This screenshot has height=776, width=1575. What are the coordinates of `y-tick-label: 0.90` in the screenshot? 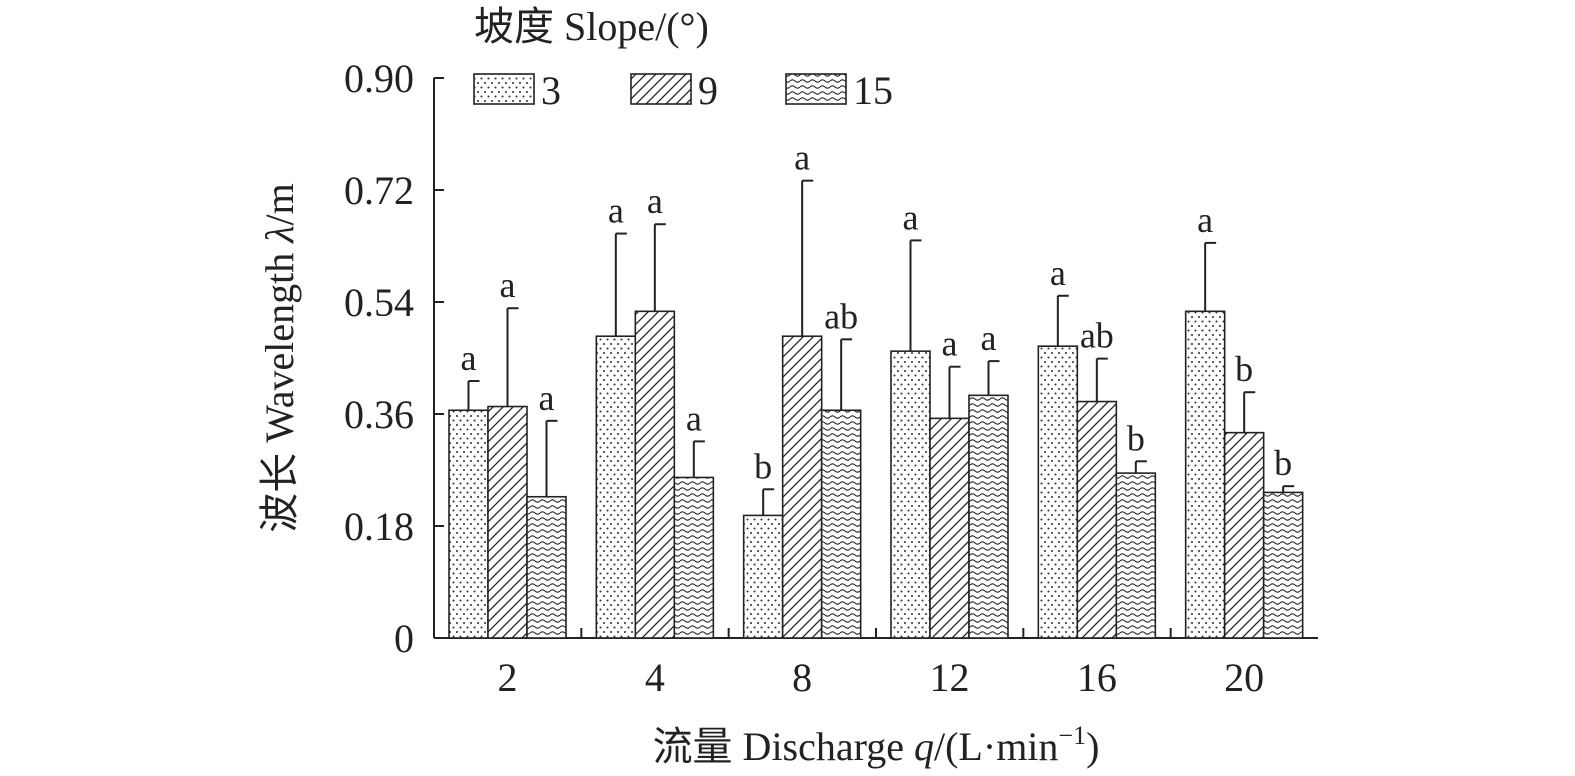 It's located at (379, 78).